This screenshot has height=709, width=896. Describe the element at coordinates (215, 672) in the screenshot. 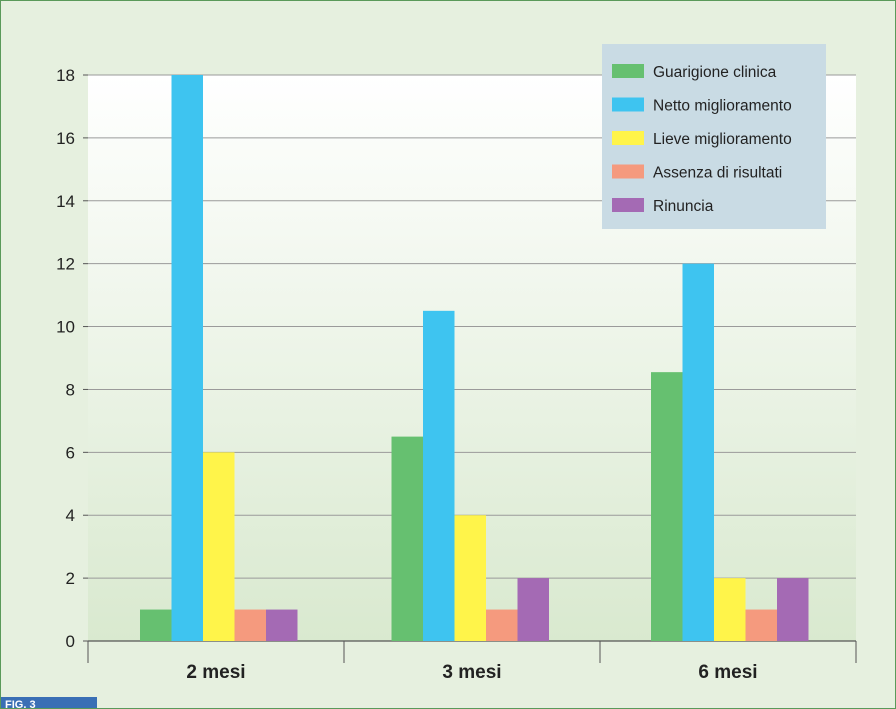

I see `x-tick-label: 2 mesi` at that location.